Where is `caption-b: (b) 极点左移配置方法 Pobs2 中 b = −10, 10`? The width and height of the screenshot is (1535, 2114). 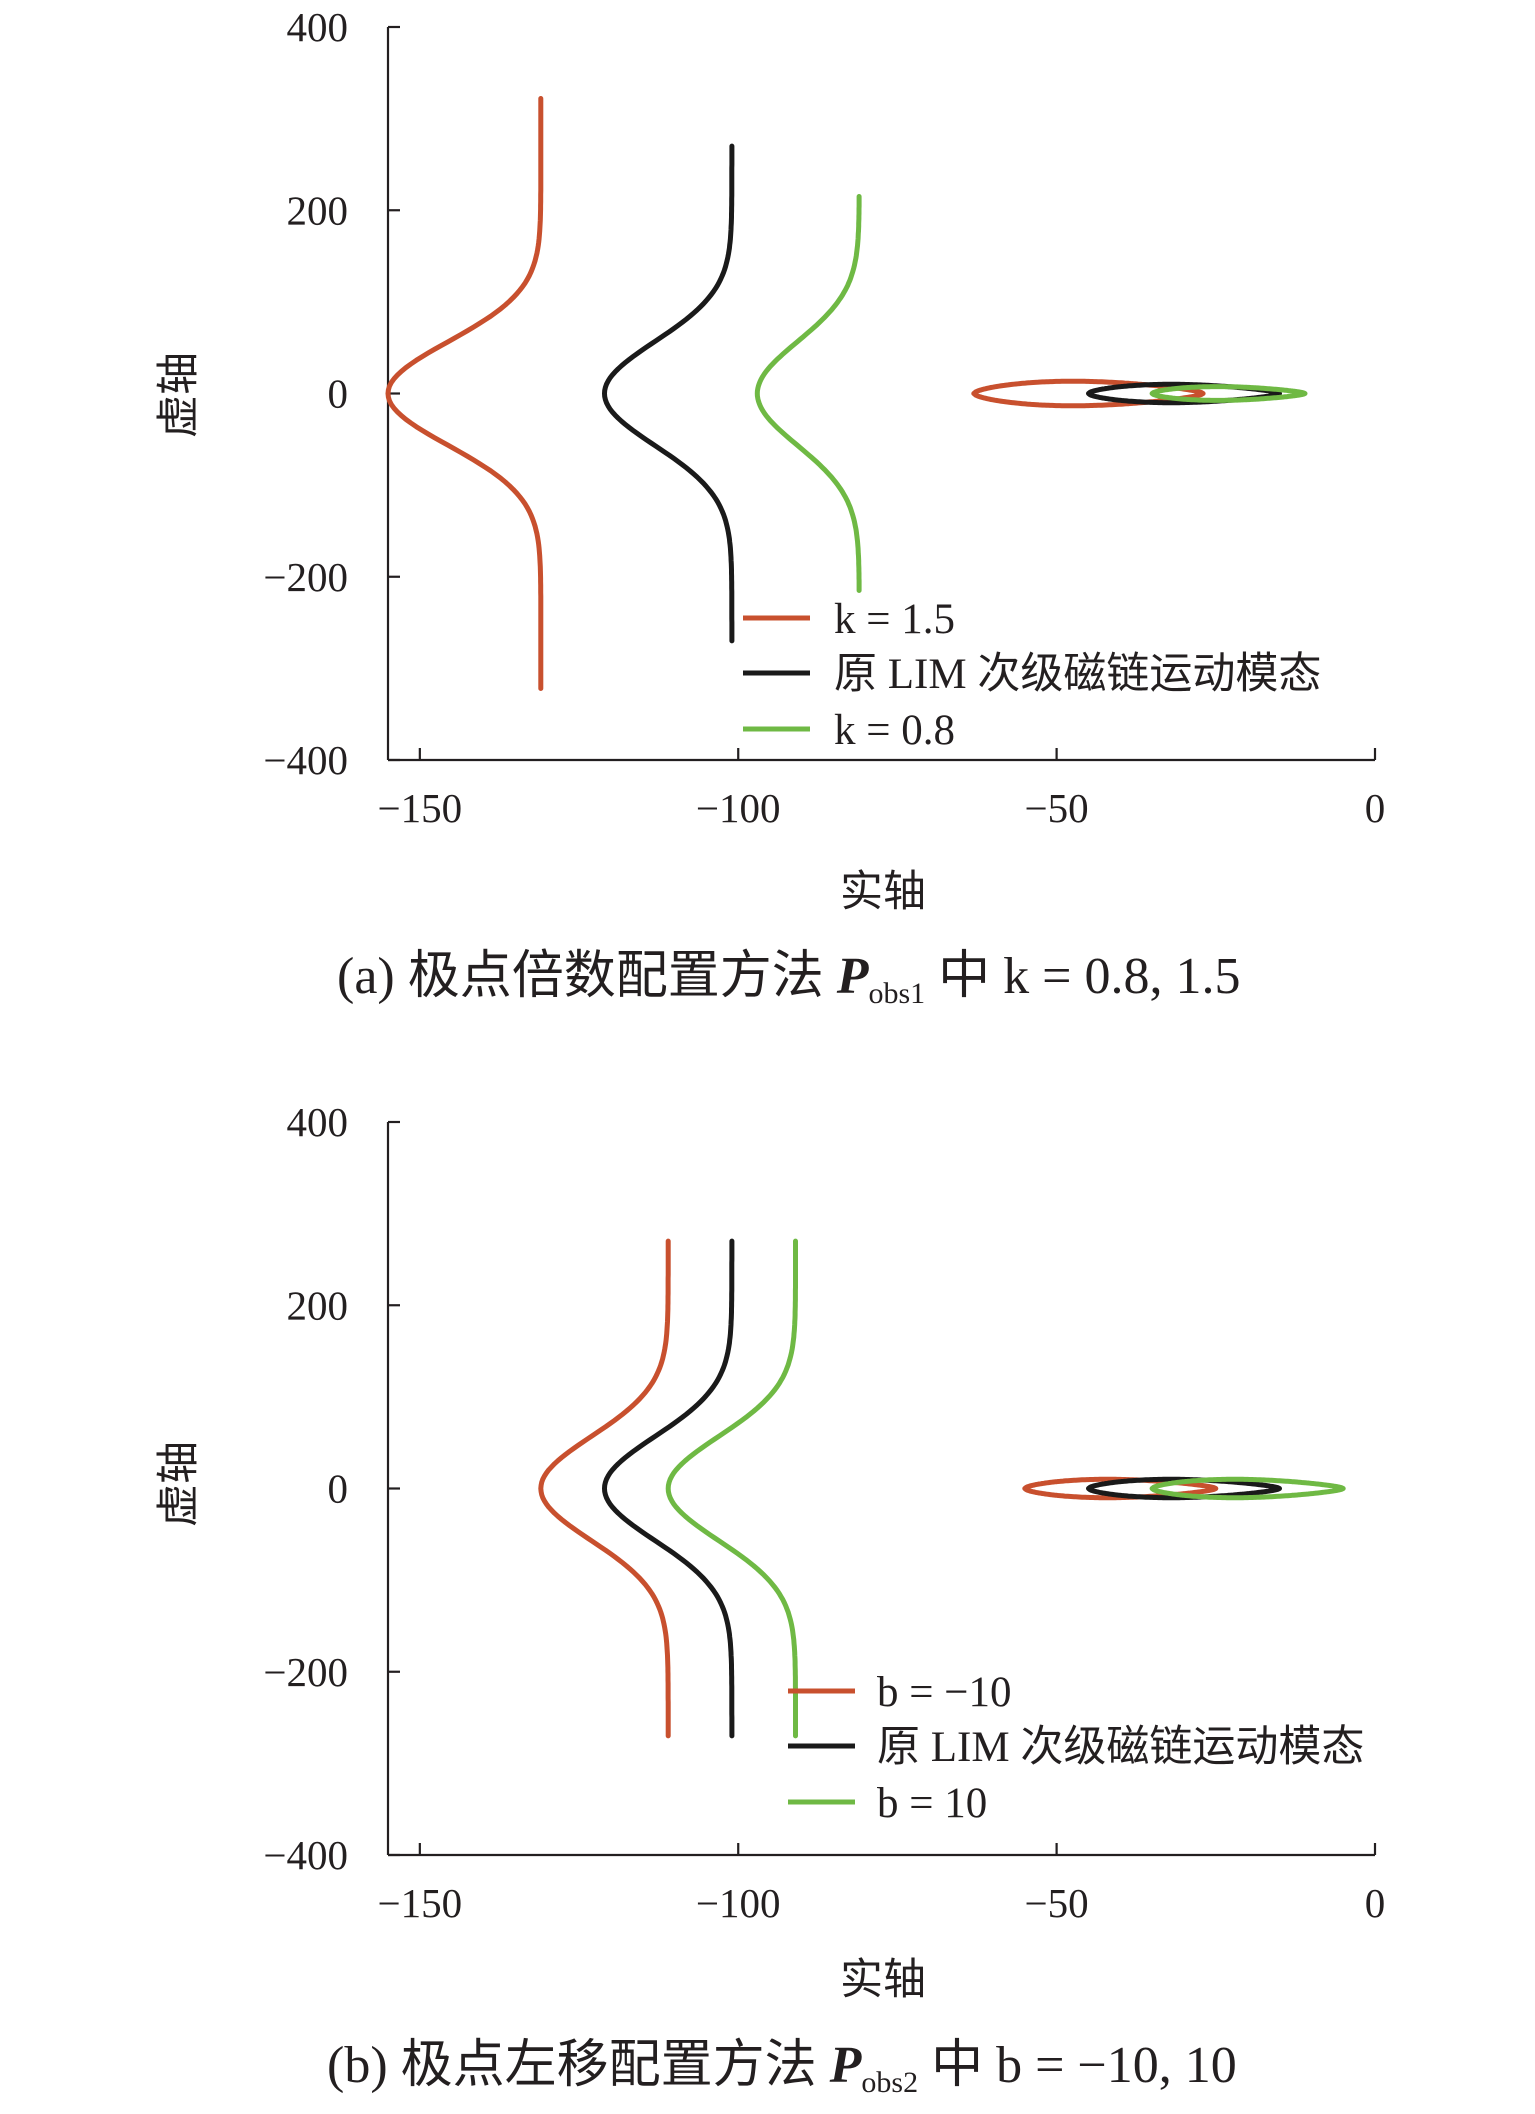 caption-b: (b) 极点左移配置方法 Pobs2 中 b = −10, 10 is located at coordinates (782, 2068).